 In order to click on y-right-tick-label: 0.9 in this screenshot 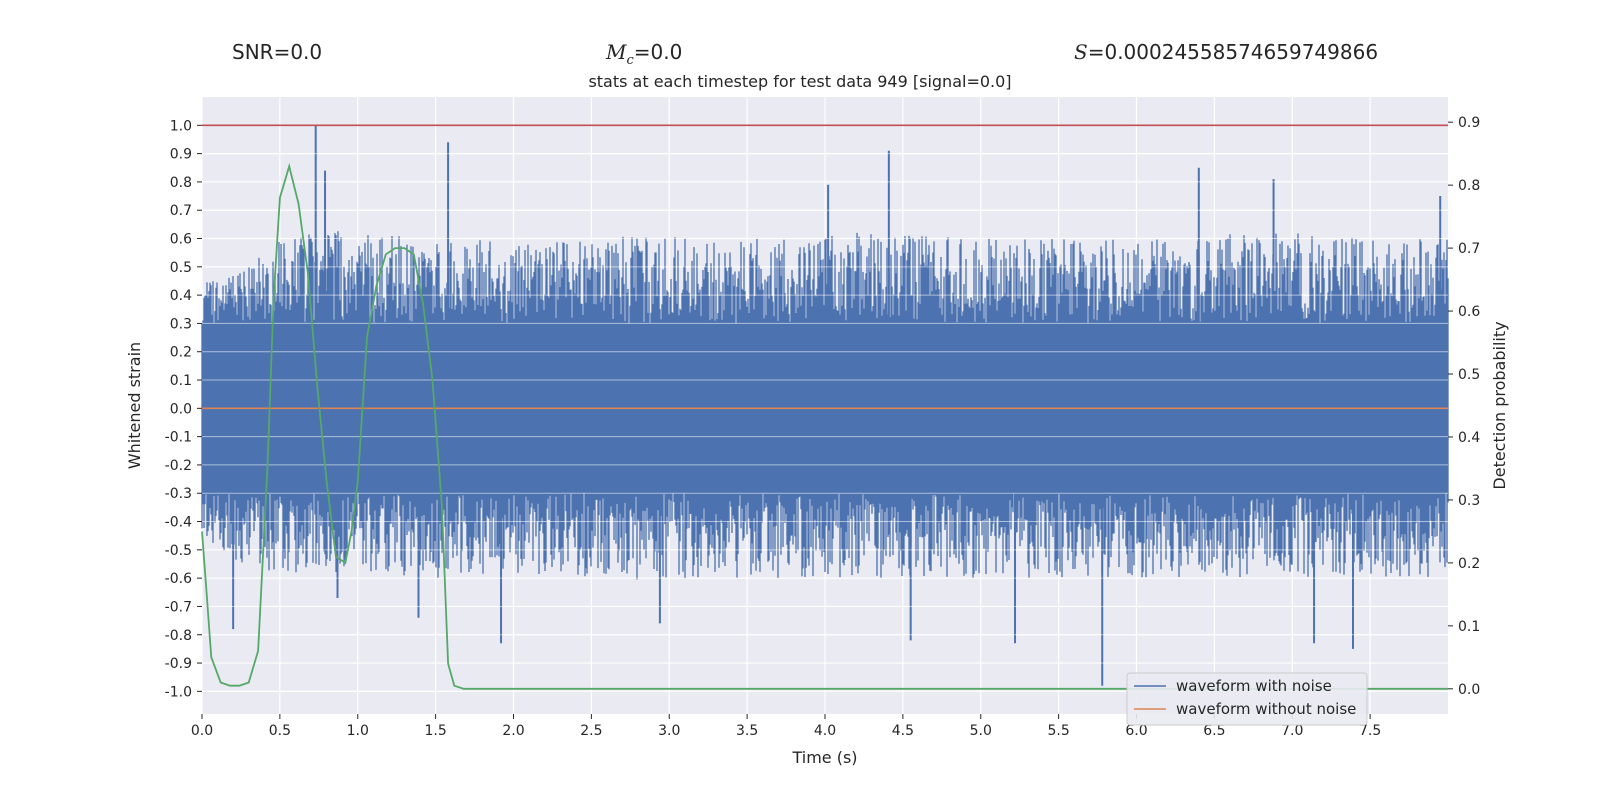, I will do `click(1469, 123)`.